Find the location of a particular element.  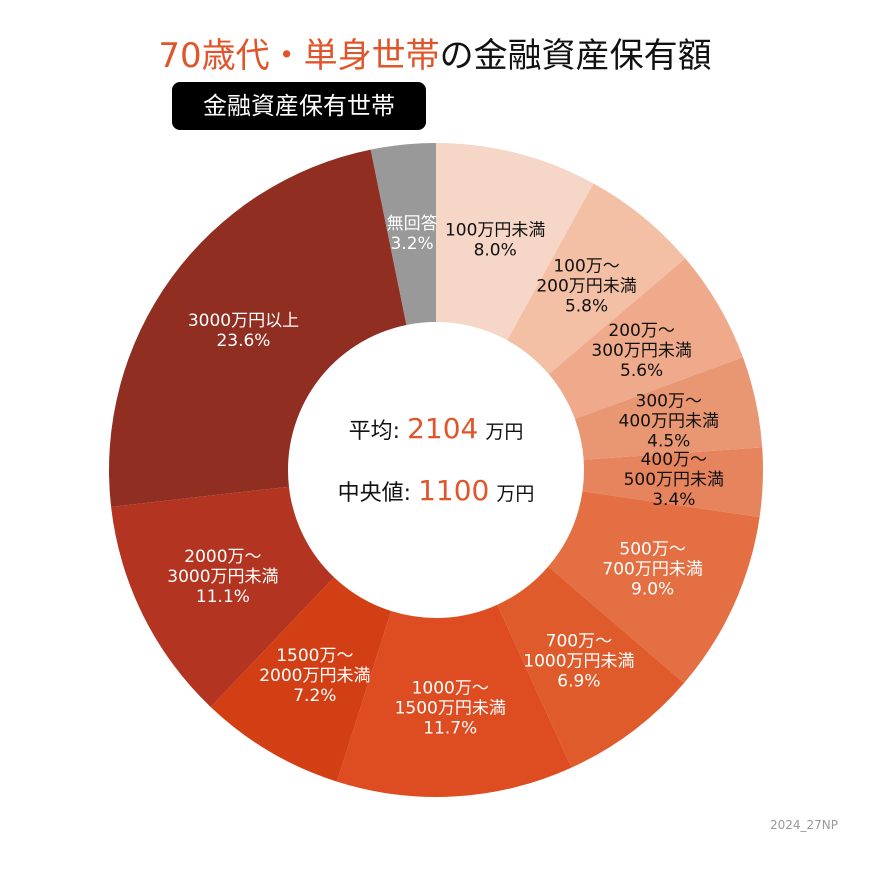

slice-category: 200万円未満 is located at coordinates (586, 287).